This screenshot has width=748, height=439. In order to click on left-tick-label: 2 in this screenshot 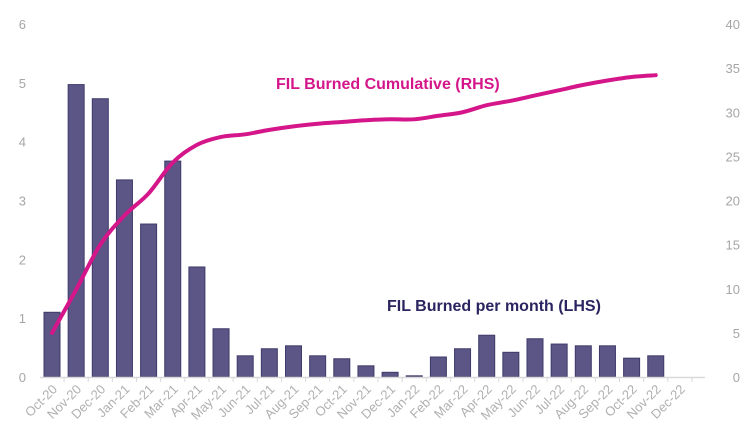, I will do `click(22, 259)`.